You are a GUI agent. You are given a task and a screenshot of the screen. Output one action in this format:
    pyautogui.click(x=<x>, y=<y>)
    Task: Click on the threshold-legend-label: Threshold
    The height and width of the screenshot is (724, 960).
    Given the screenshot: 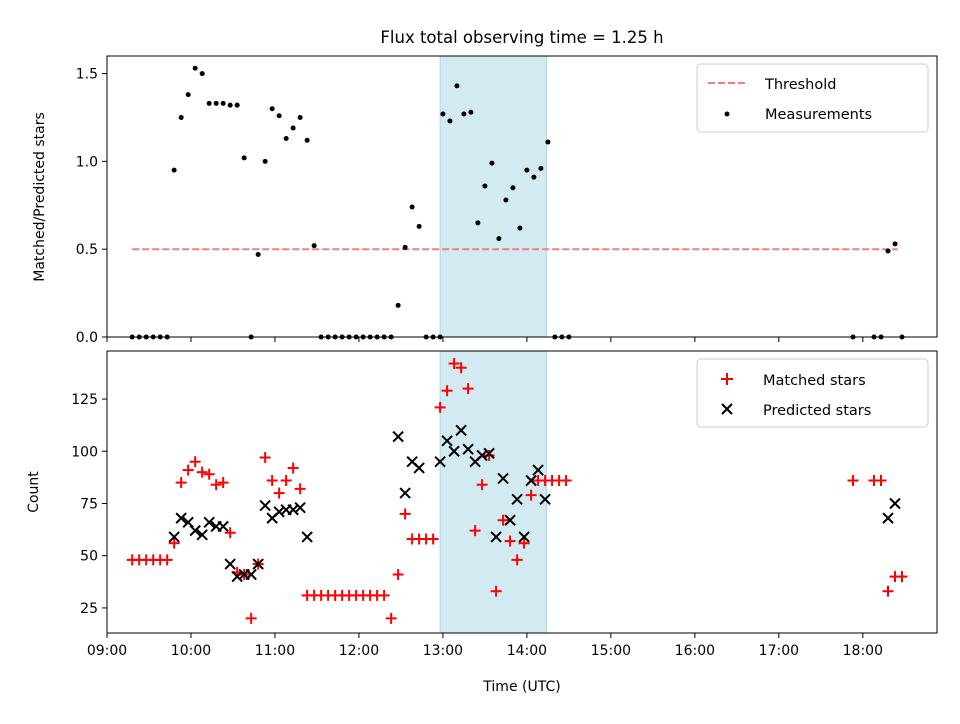 What is the action you would take?
    pyautogui.click(x=800, y=85)
    